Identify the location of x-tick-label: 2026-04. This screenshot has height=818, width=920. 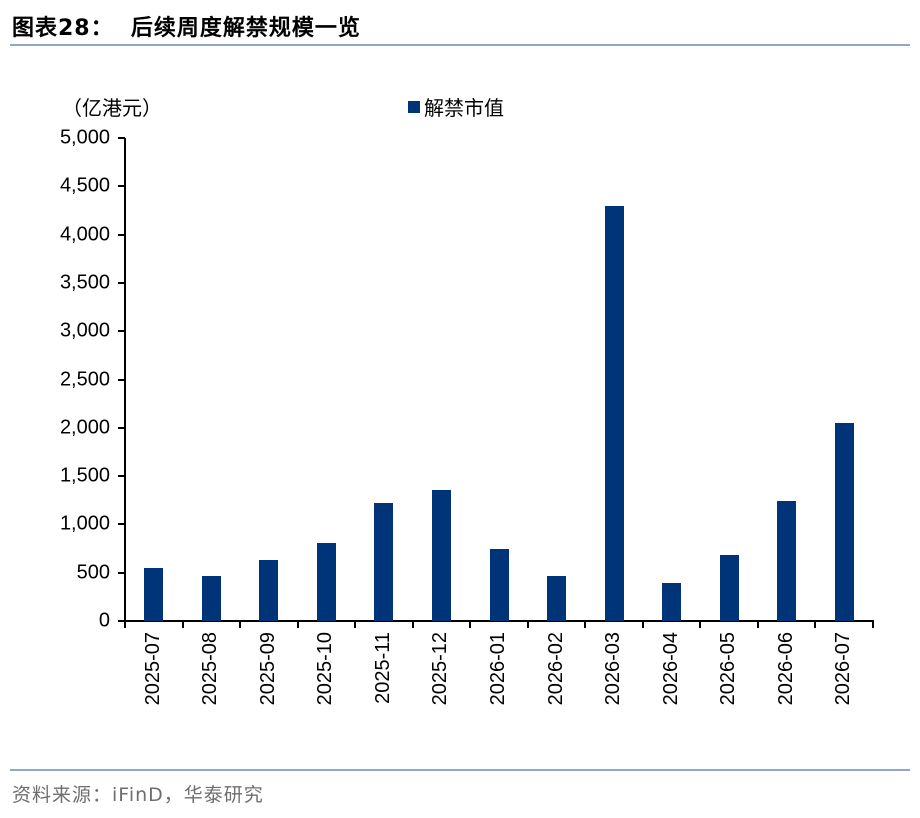
(670, 669).